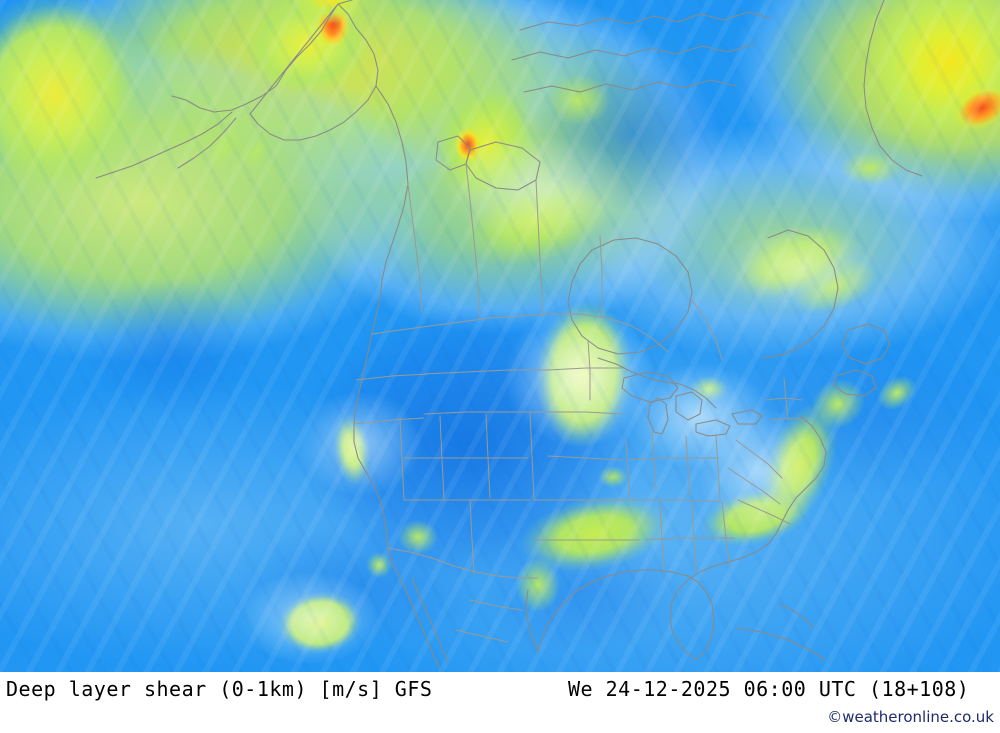  I want to click on border-state-or-ca, so click(389, 421).